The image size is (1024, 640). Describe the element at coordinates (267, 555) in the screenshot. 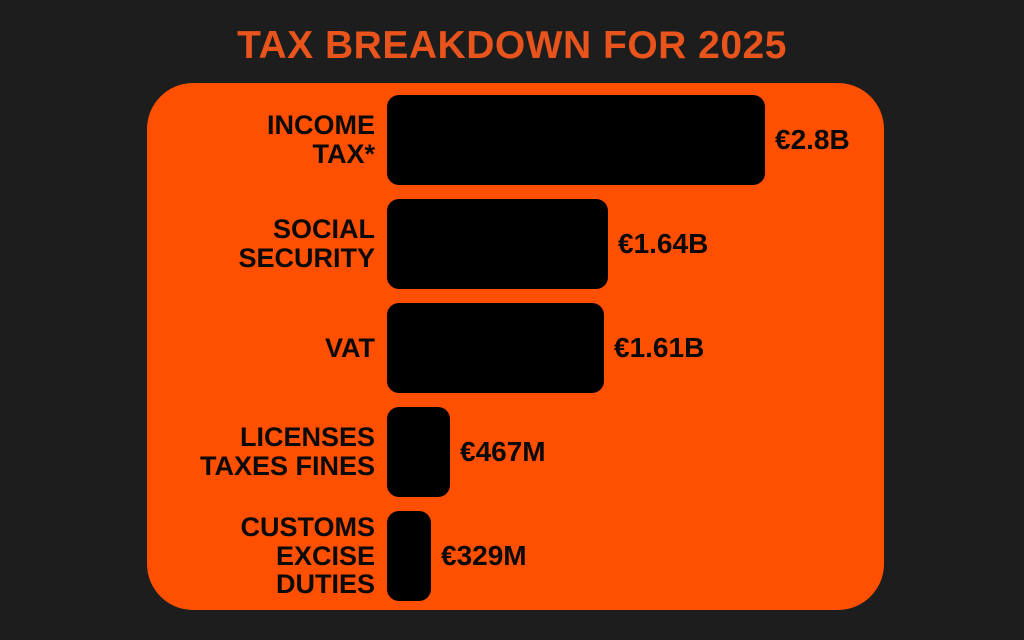

I see `bar-label: CUSTOMS EXCISE DUTIES` at that location.